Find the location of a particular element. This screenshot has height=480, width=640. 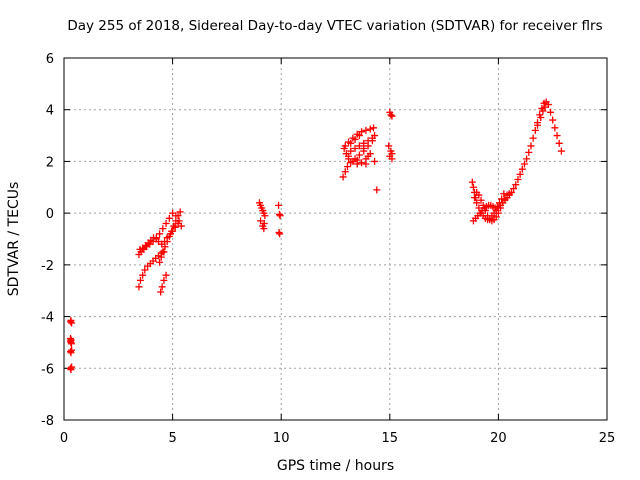

y-tick-label: -2 is located at coordinates (47, 266).